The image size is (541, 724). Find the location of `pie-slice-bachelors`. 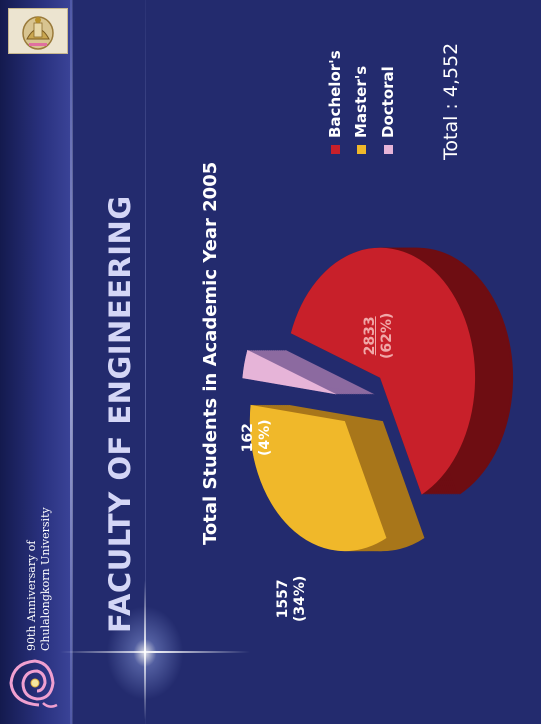

pie-slice-bachelors is located at coordinates (402, 371).